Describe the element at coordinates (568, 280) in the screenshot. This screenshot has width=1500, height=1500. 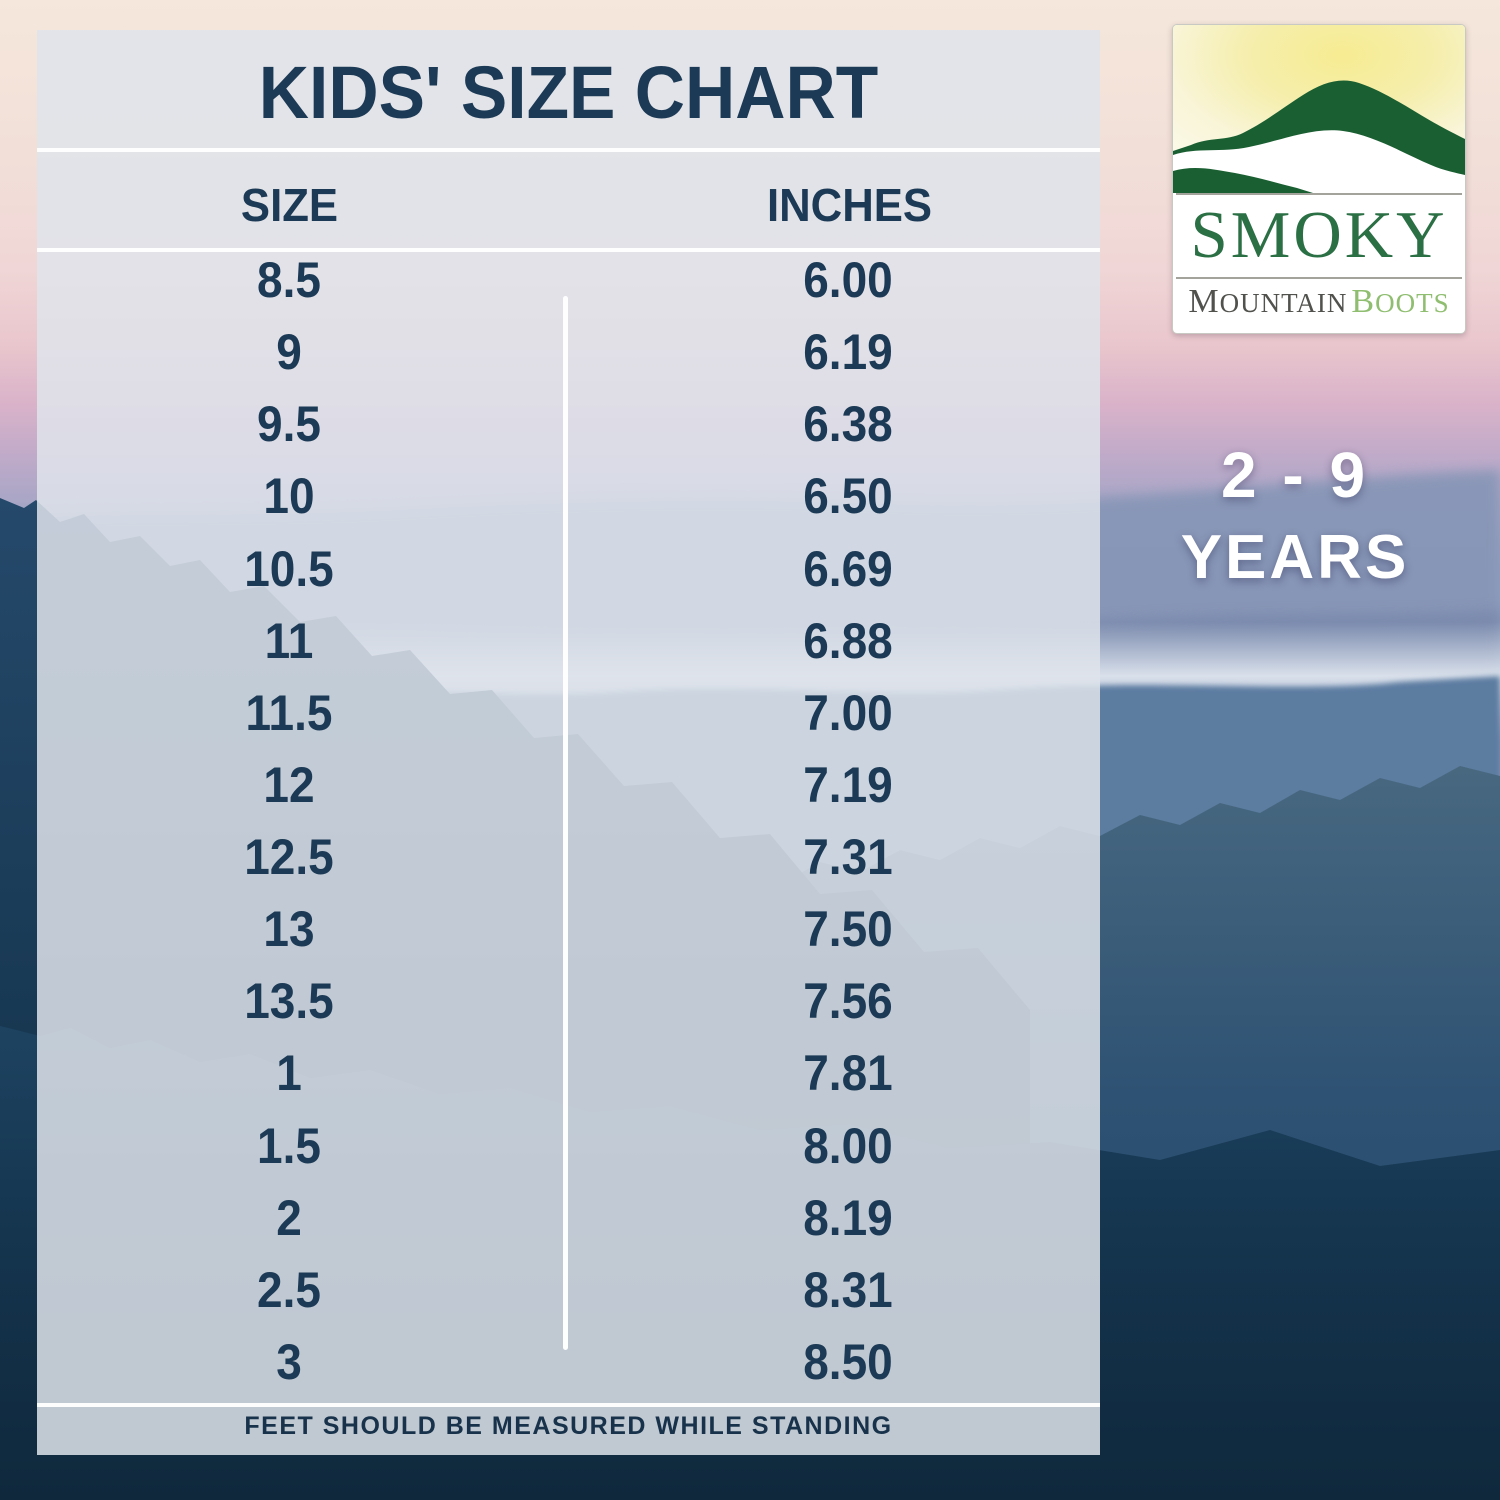
I see `table-row: 8.5 6.00` at that location.